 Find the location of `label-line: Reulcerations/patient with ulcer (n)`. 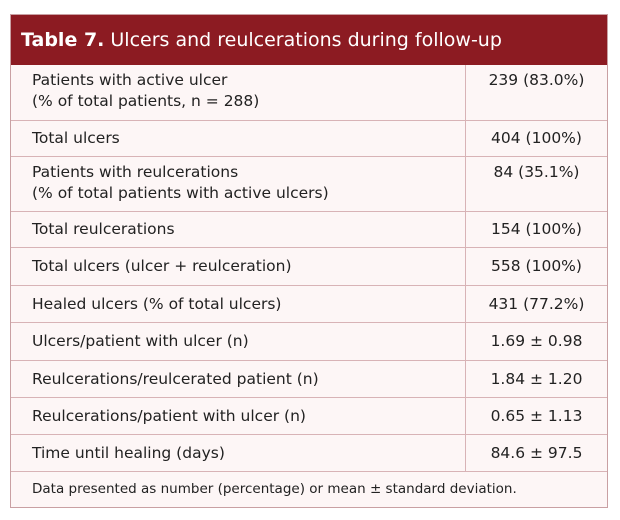

label-line: Reulcerations/patient with ulcer (n) is located at coordinates (169, 415).